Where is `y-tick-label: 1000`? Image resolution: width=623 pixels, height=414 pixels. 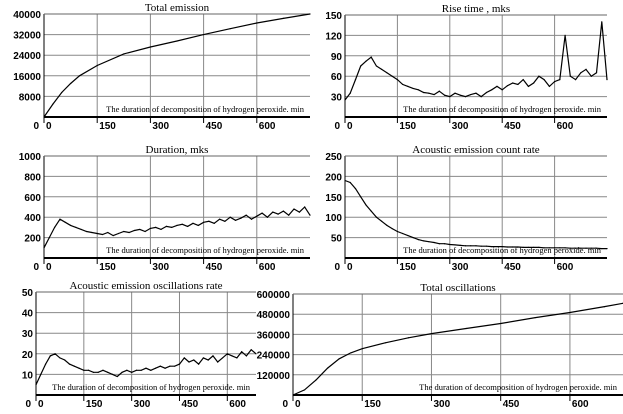
y-tick-label: 1000 is located at coordinates (30, 157).